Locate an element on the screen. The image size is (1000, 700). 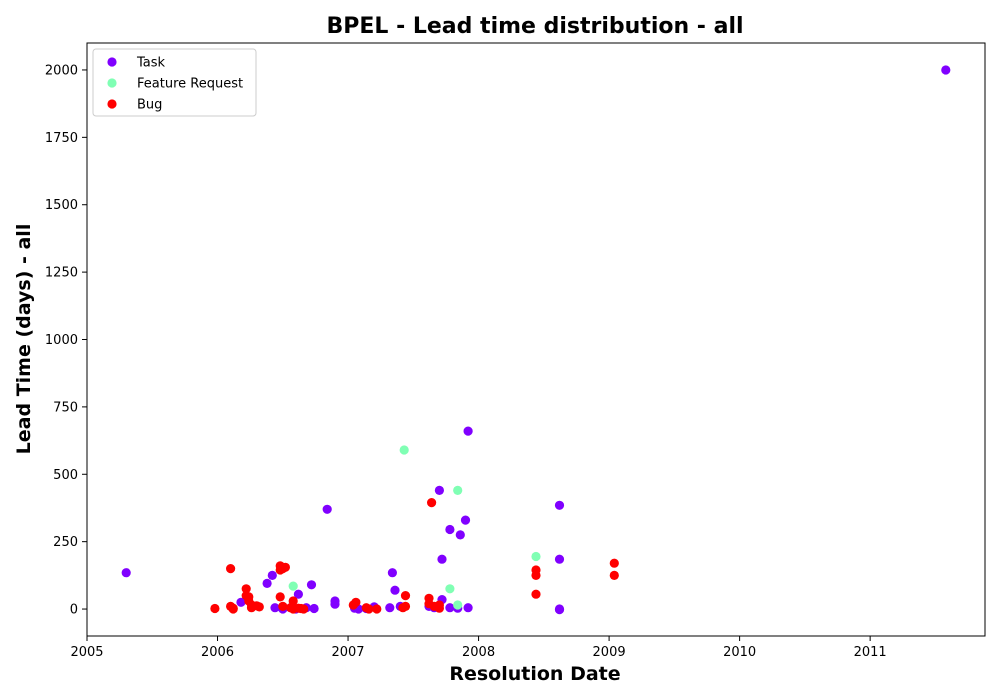
x-tick-label: 2005 is located at coordinates (86, 652).